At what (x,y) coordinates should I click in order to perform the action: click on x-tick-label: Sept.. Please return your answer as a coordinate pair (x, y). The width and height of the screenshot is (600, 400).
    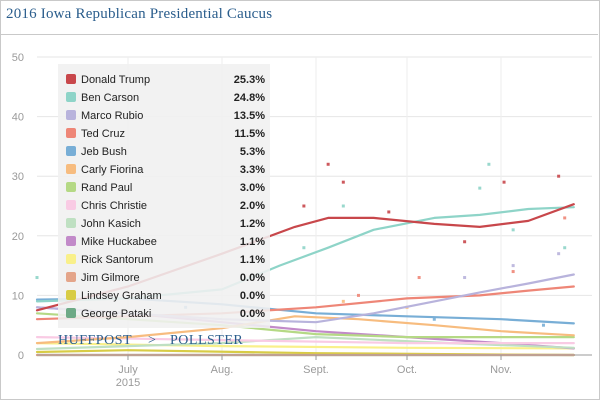
    Looking at the image, I should click on (316, 370).